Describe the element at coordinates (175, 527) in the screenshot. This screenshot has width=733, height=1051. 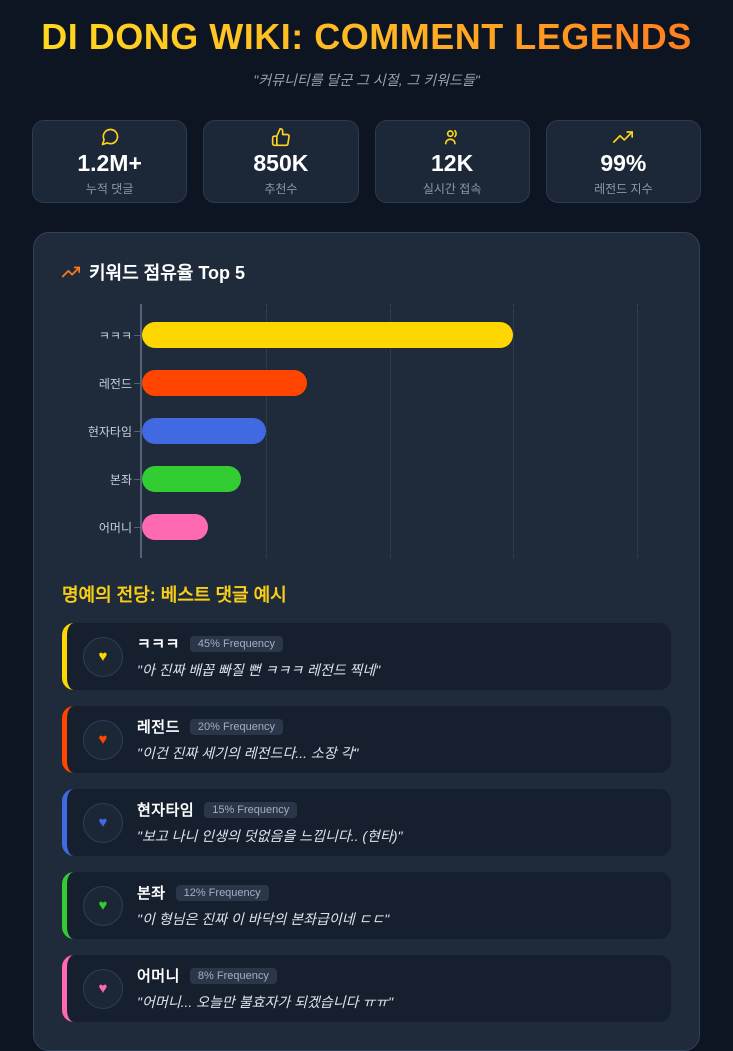
I see `bar-mother` at that location.